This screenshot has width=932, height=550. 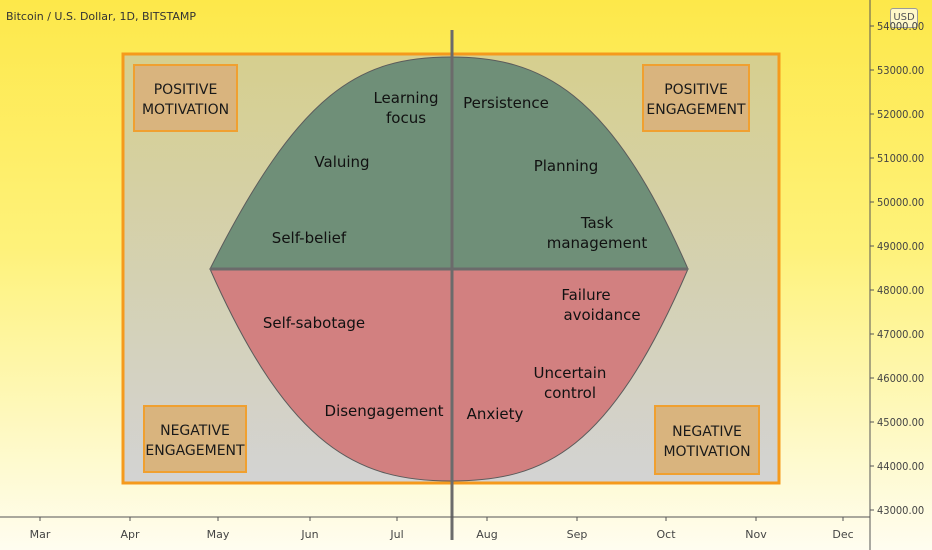 I want to click on price-tick-label: 47000.00, so click(x=900, y=334).